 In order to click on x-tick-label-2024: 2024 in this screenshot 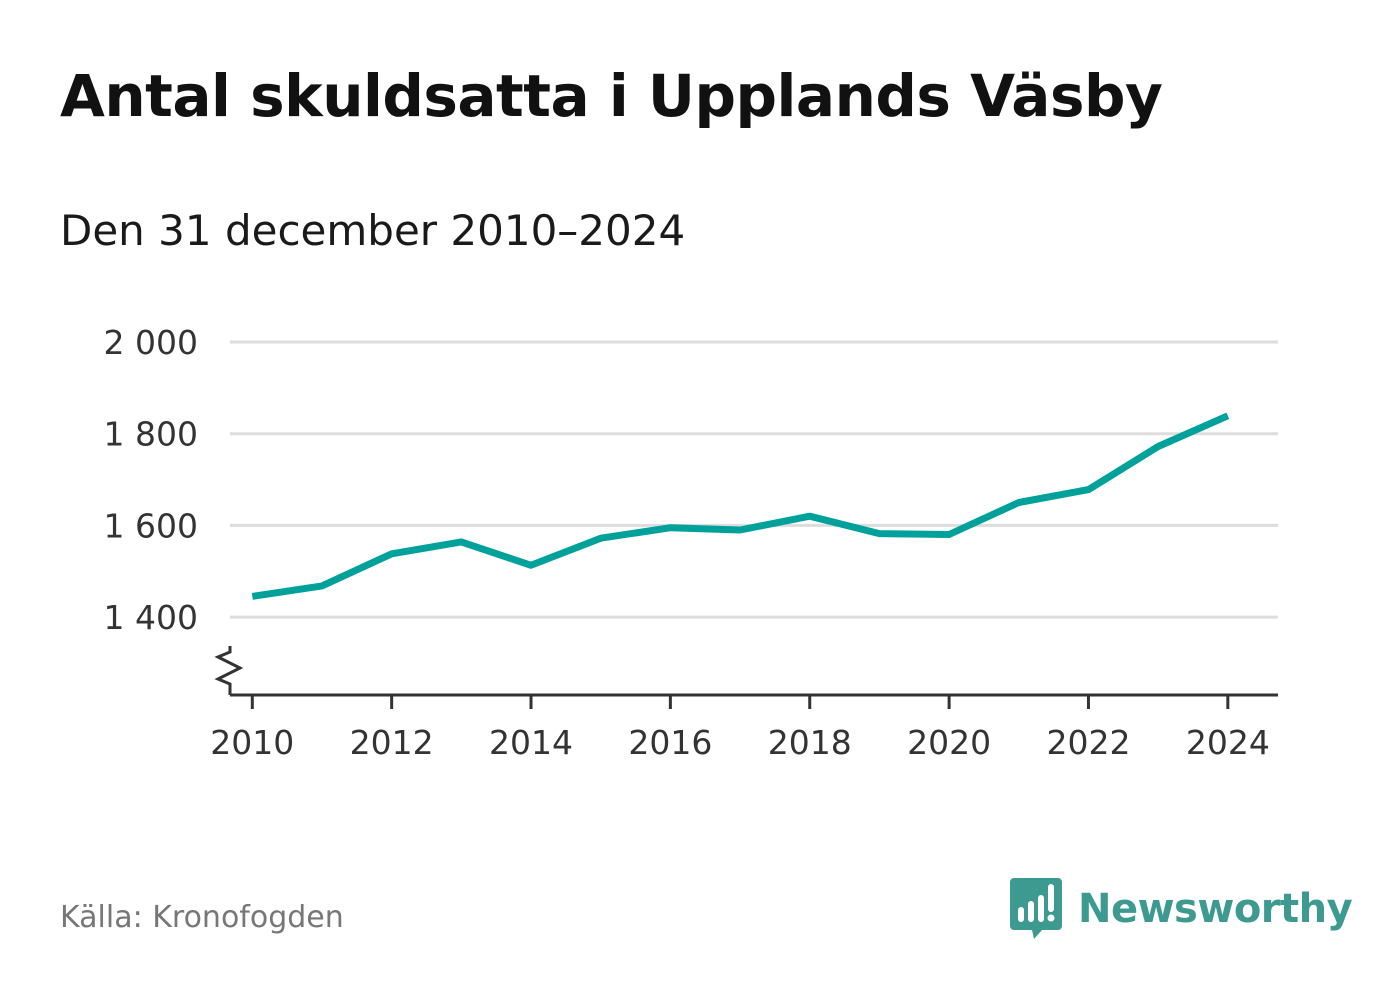, I will do `click(1228, 742)`.